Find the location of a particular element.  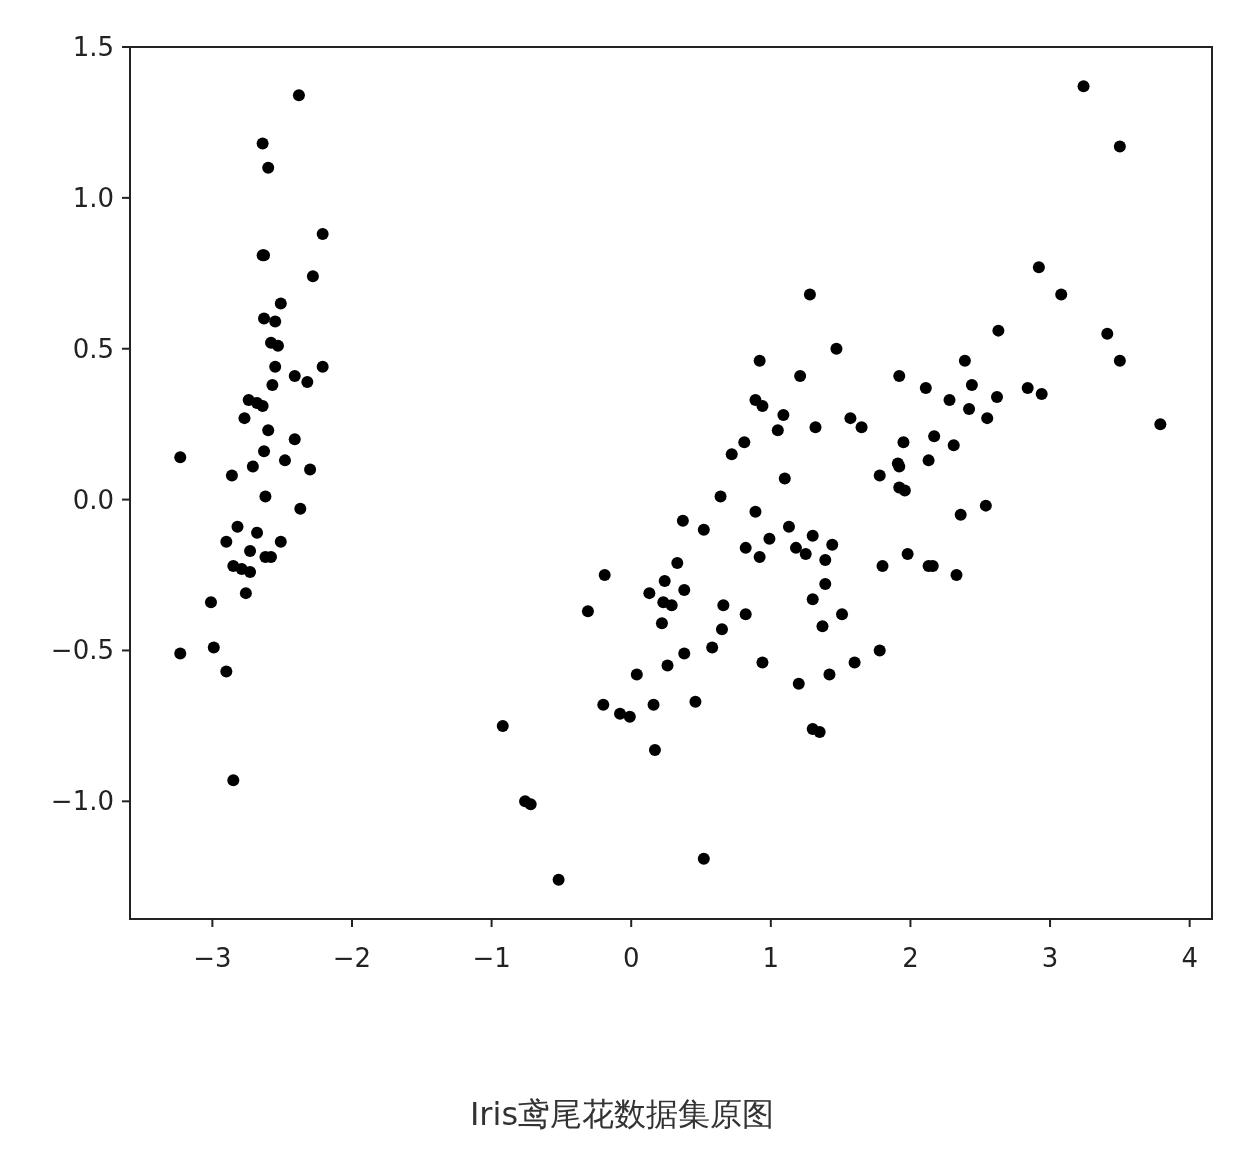

x-tick-label: −2 is located at coordinates (352, 958).